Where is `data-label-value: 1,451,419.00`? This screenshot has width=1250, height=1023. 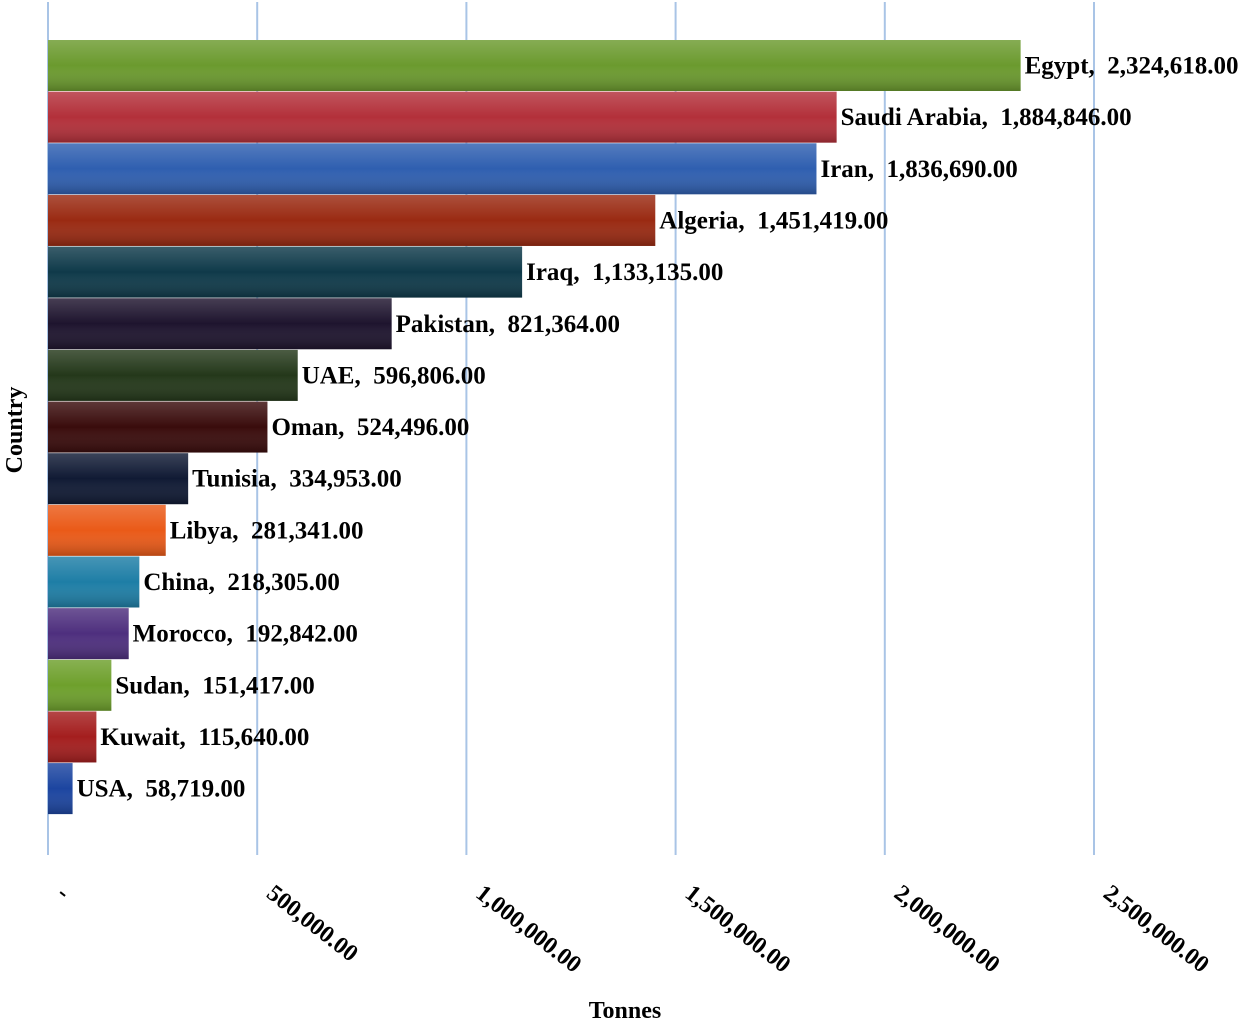 data-label-value: 1,451,419.00 is located at coordinates (822, 220).